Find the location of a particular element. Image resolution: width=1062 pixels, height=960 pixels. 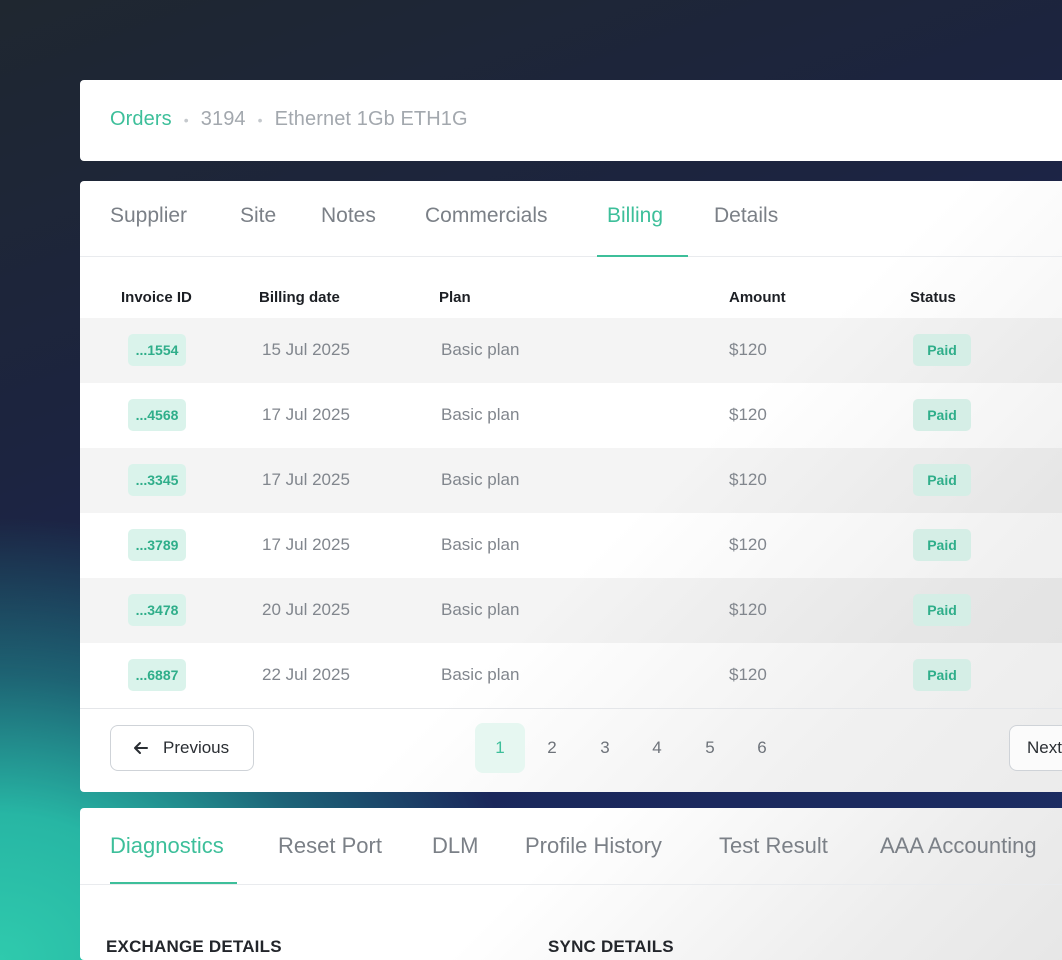

next-button: Next is located at coordinates (1035, 748).